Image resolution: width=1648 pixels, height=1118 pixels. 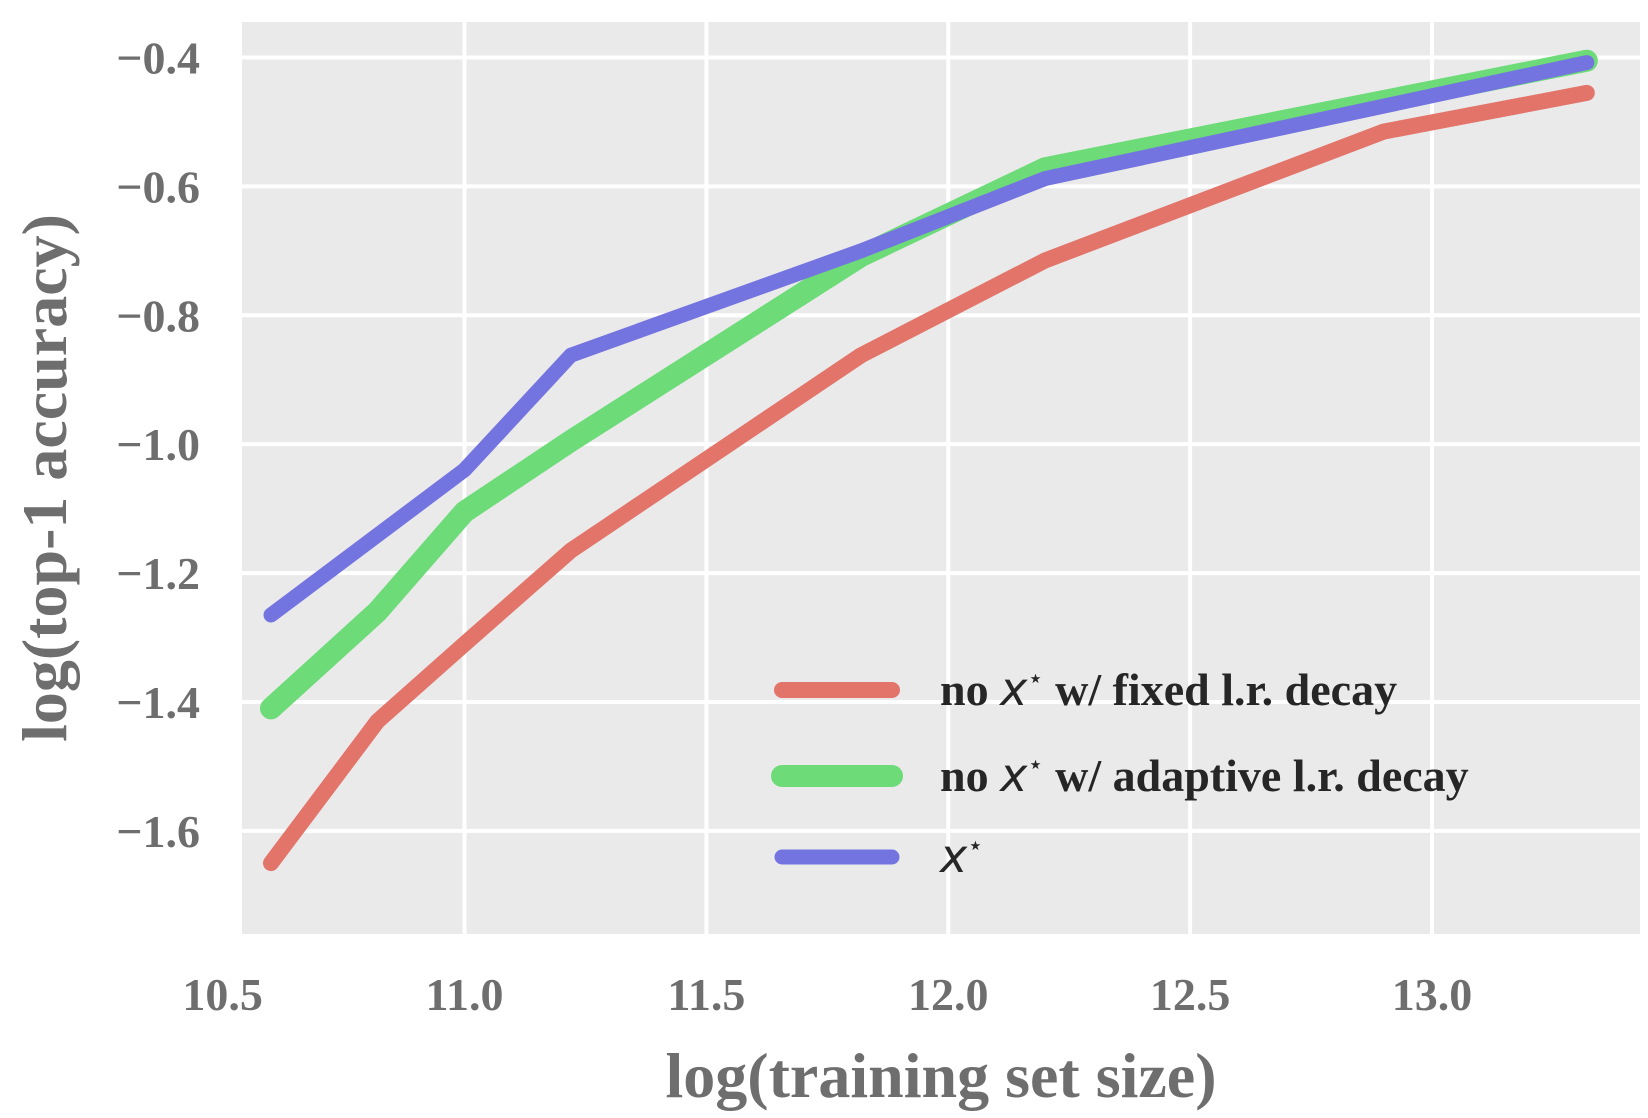 What do you see at coordinates (1204, 775) in the screenshot?
I see `legend-label-1: no x⋆ w/ adaptive l.r. decay` at bounding box center [1204, 775].